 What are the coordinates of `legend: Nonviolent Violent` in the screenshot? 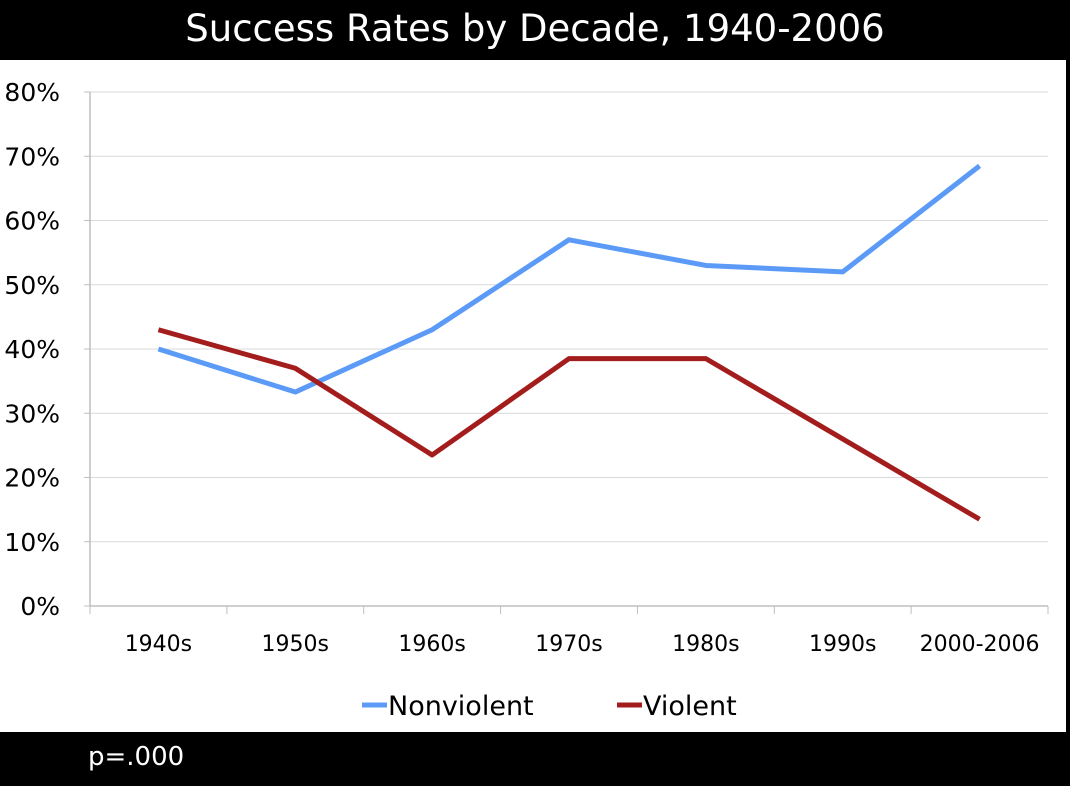 It's located at (549, 706).